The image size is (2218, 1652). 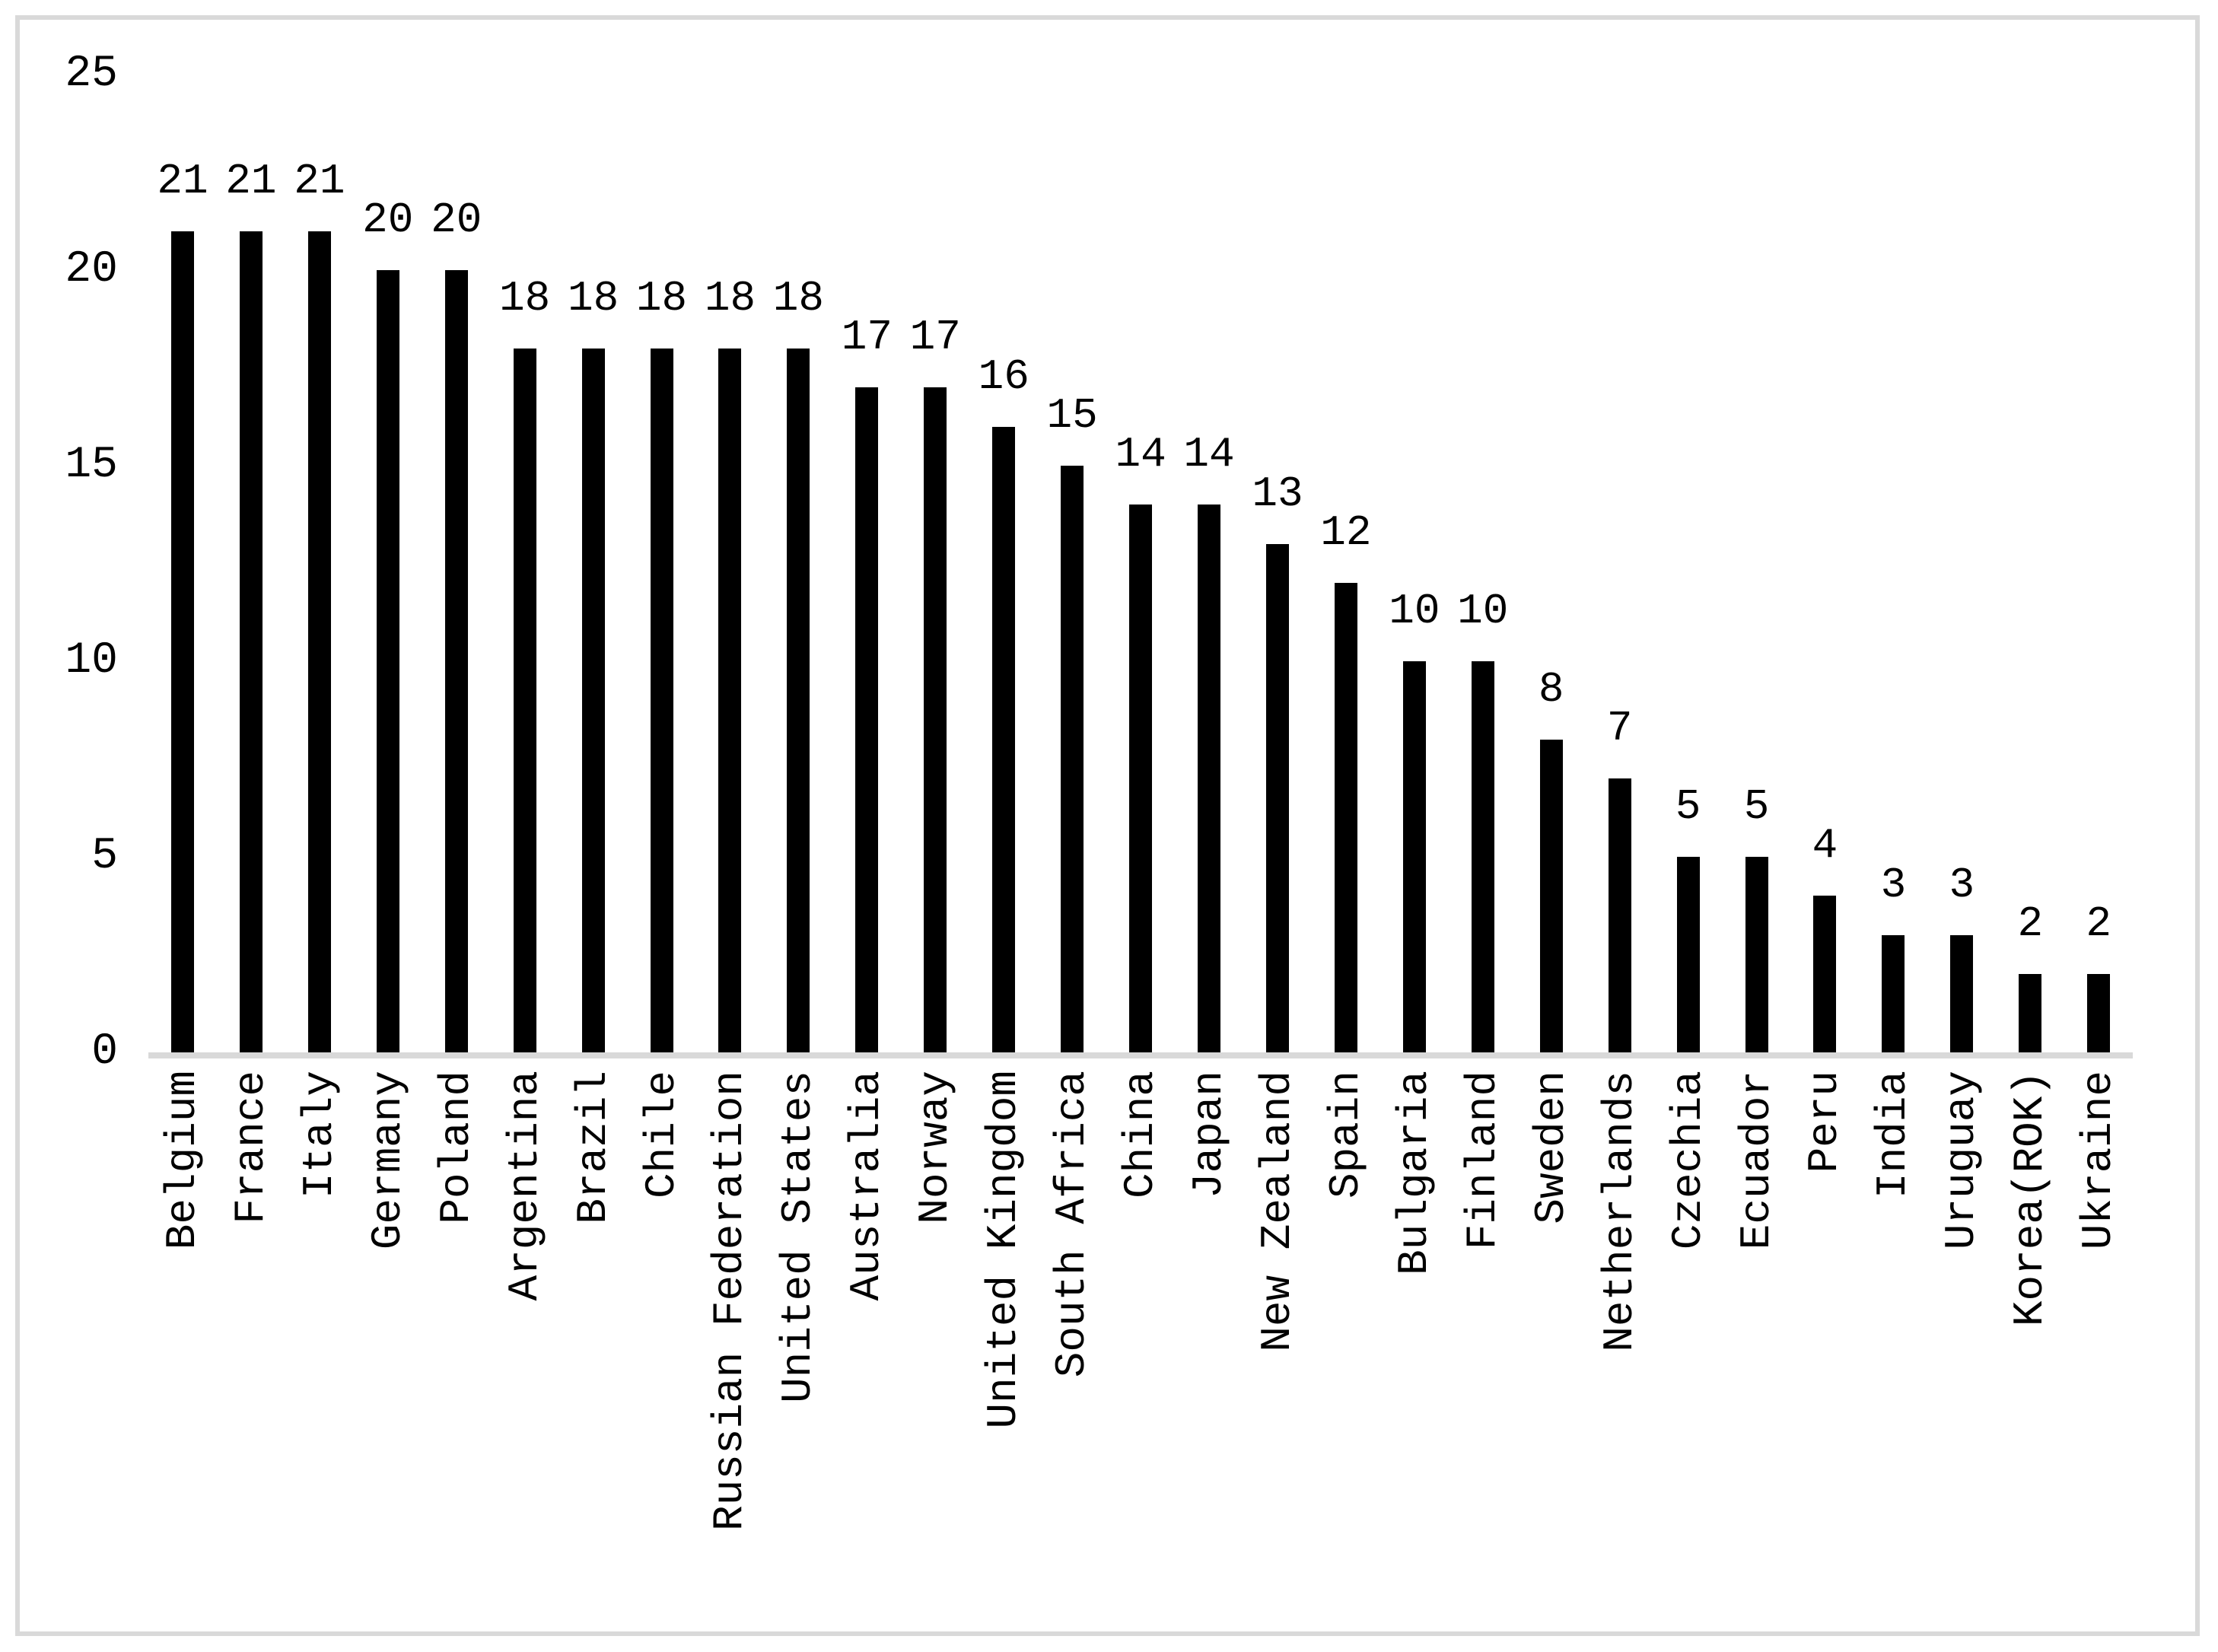 I want to click on x-axis-category-label: Spain, so click(x=1345, y=1135).